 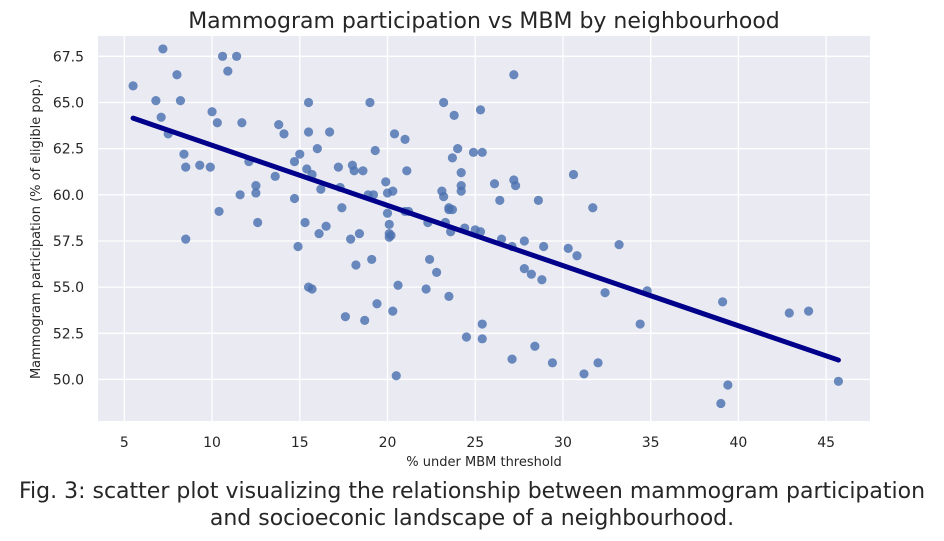 I want to click on x-tick-label: 20, so click(x=388, y=443).